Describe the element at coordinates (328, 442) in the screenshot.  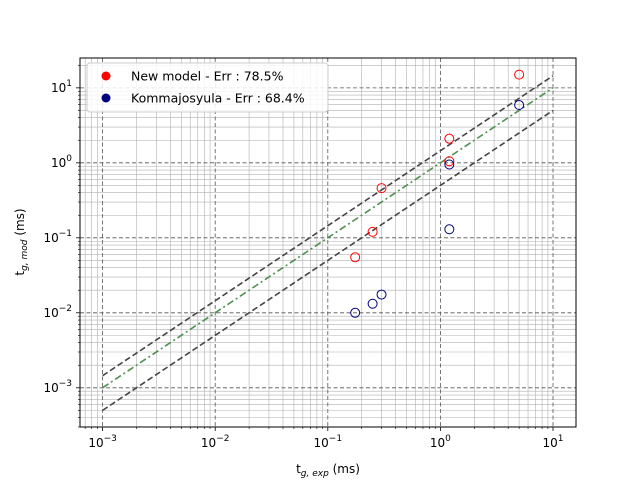
I see `x-tick-label: 10⁻¹` at that location.